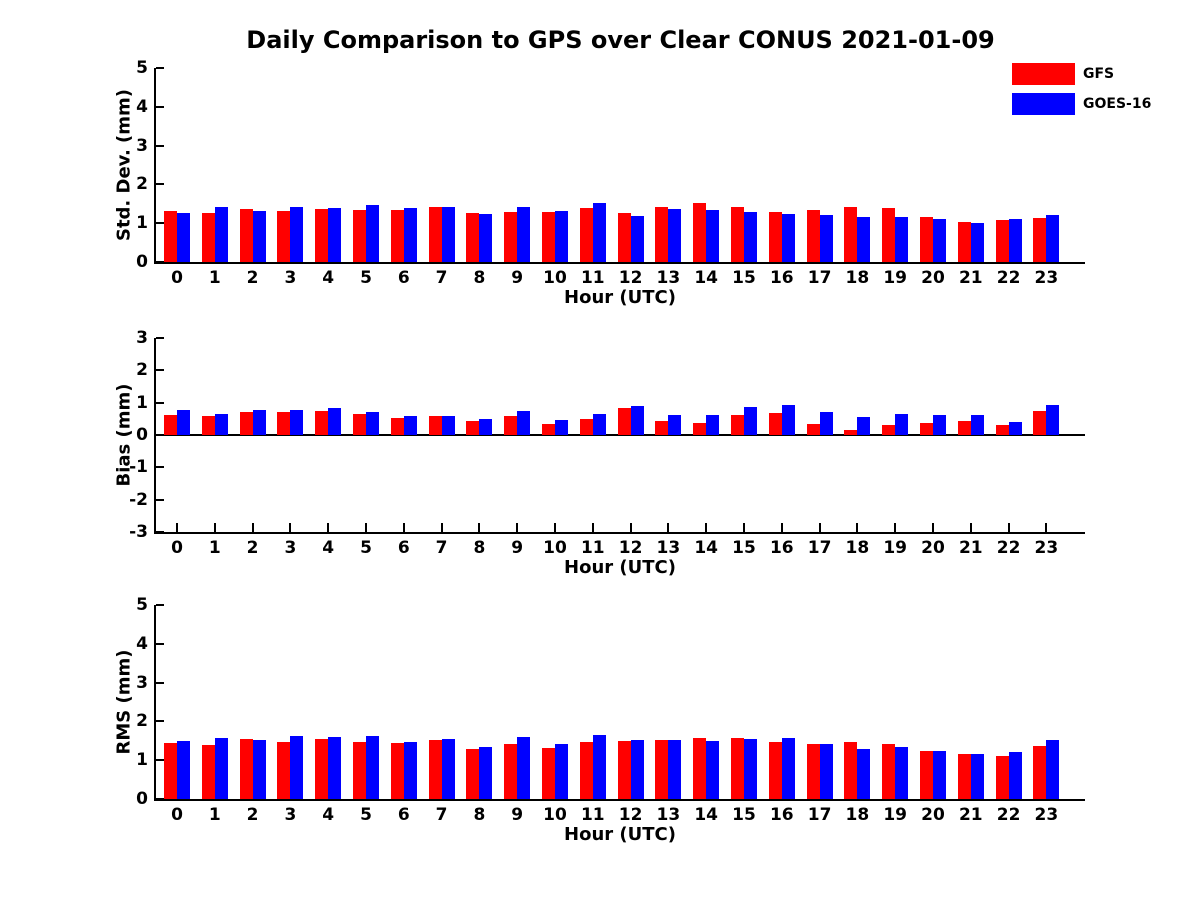 The height and width of the screenshot is (900, 1200). I want to click on x-tick-label: 10, so click(555, 278).